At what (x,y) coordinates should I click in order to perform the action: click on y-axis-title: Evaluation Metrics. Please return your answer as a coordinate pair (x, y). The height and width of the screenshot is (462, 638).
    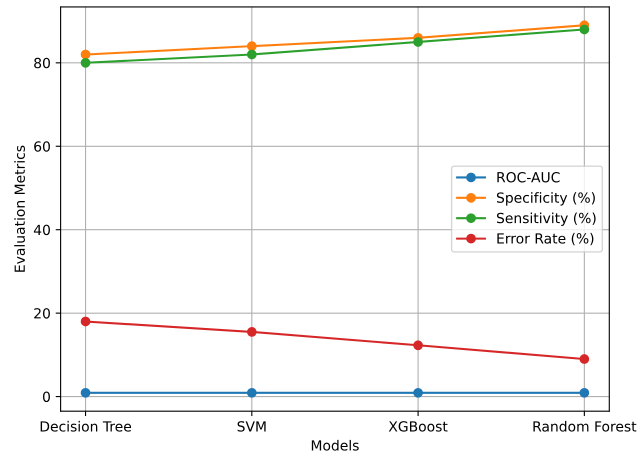
    Looking at the image, I should click on (19, 209).